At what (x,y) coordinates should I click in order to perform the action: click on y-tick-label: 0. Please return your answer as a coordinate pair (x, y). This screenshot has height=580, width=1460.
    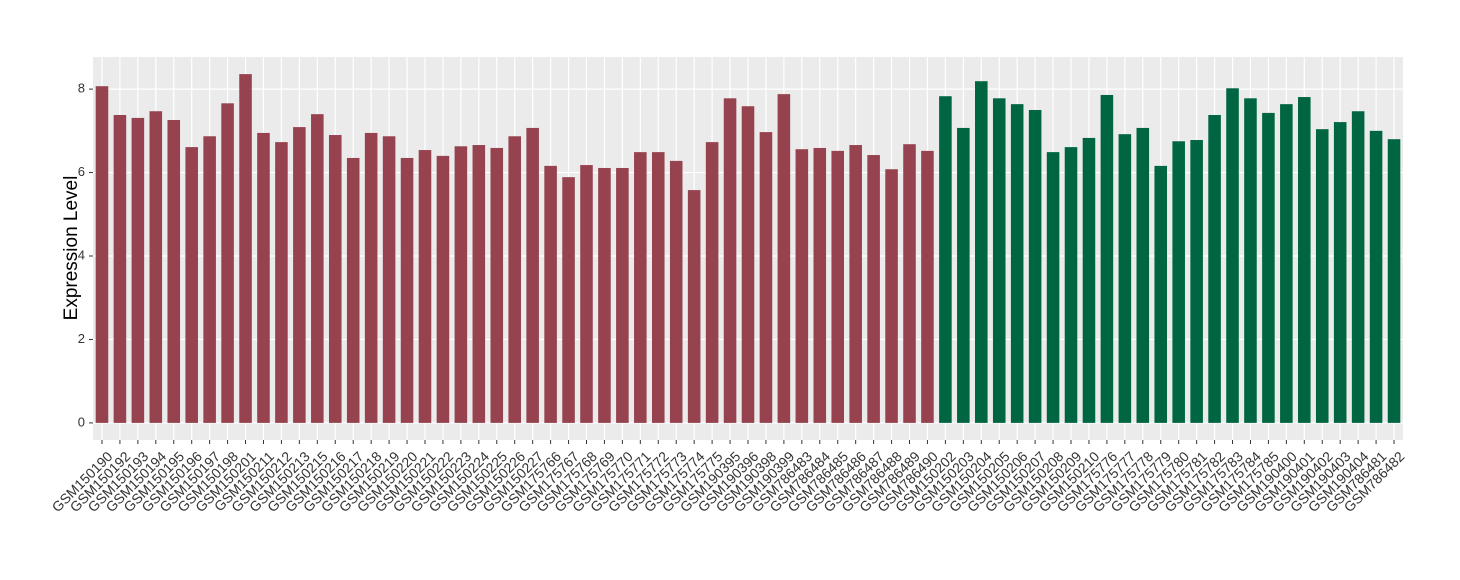
    Looking at the image, I should click on (81, 421).